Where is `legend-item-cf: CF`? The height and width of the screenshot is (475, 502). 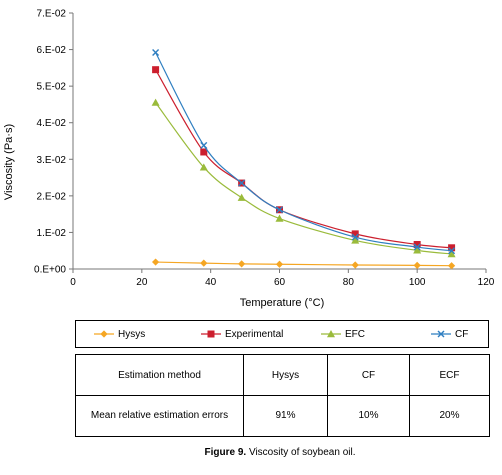 legend-item-cf: CF is located at coordinates (449, 334).